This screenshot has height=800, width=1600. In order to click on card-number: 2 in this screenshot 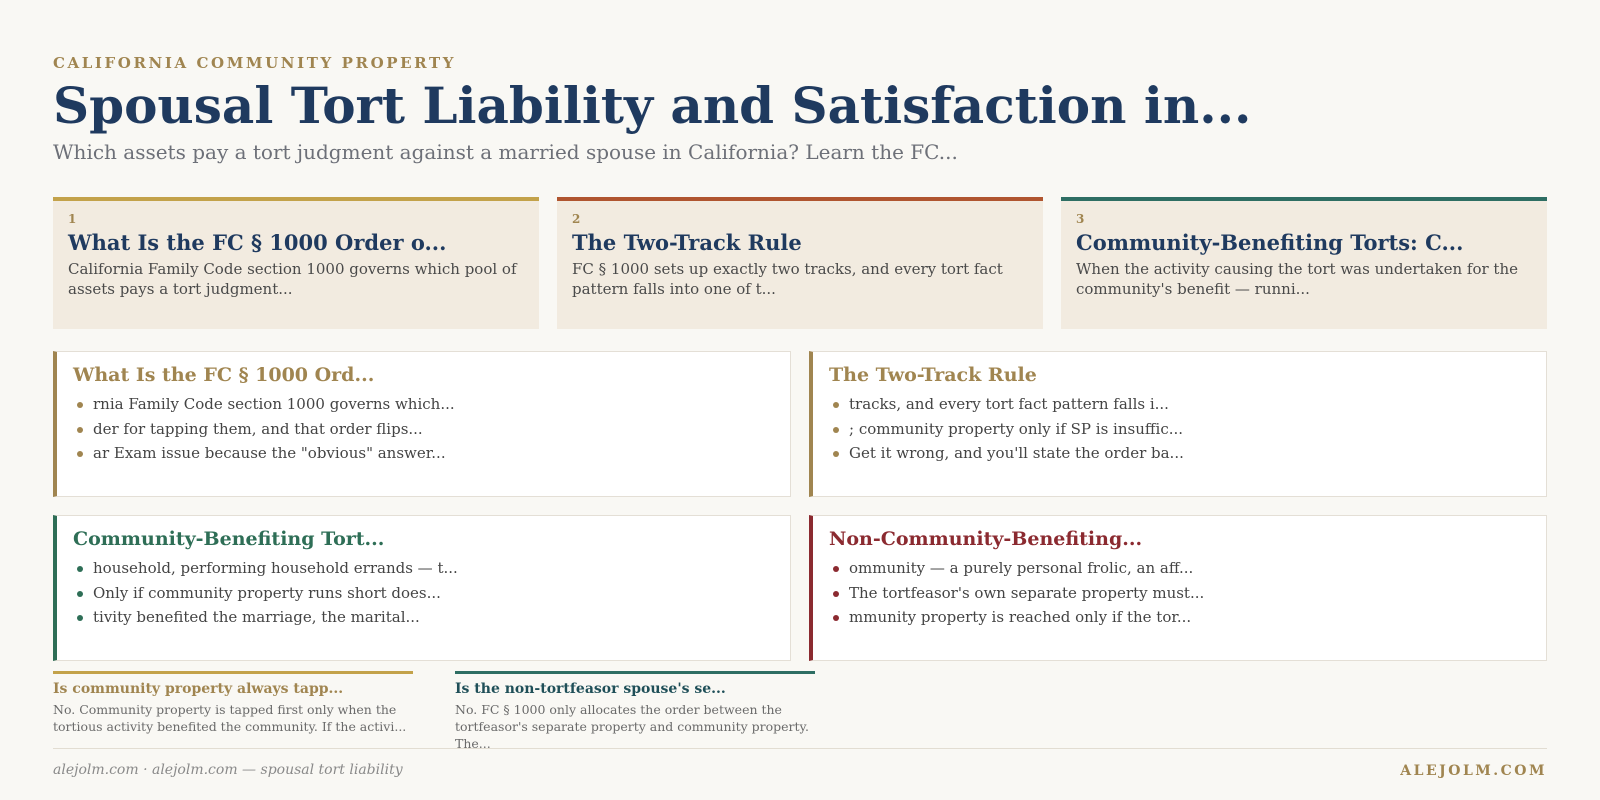, I will do `click(576, 219)`.